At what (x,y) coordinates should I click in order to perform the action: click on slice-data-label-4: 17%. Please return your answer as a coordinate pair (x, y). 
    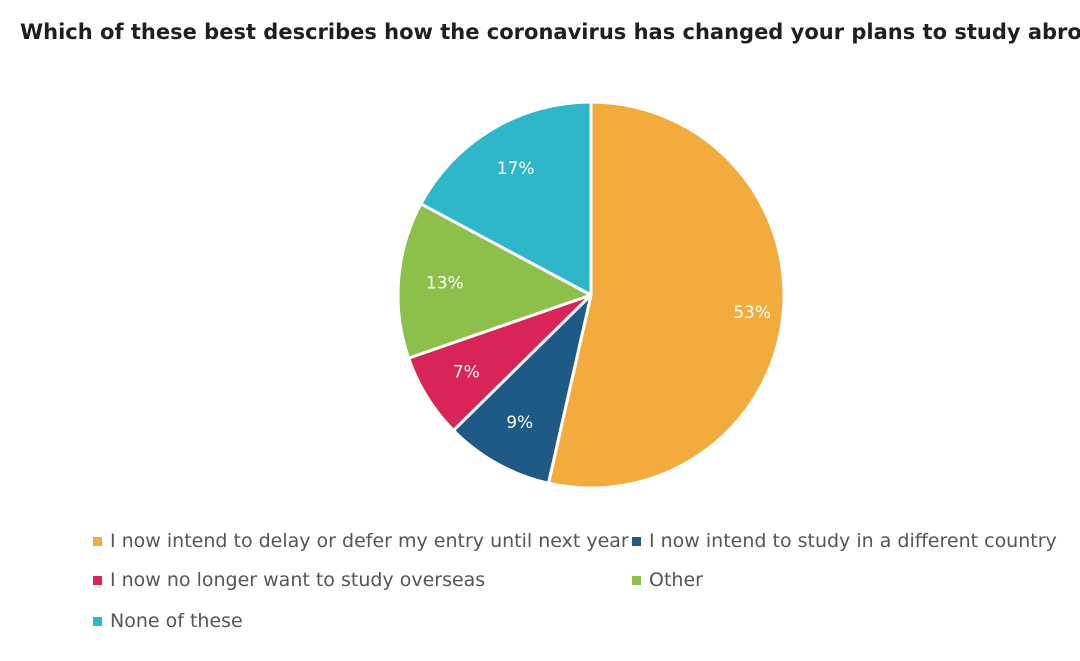
    Looking at the image, I should click on (516, 169).